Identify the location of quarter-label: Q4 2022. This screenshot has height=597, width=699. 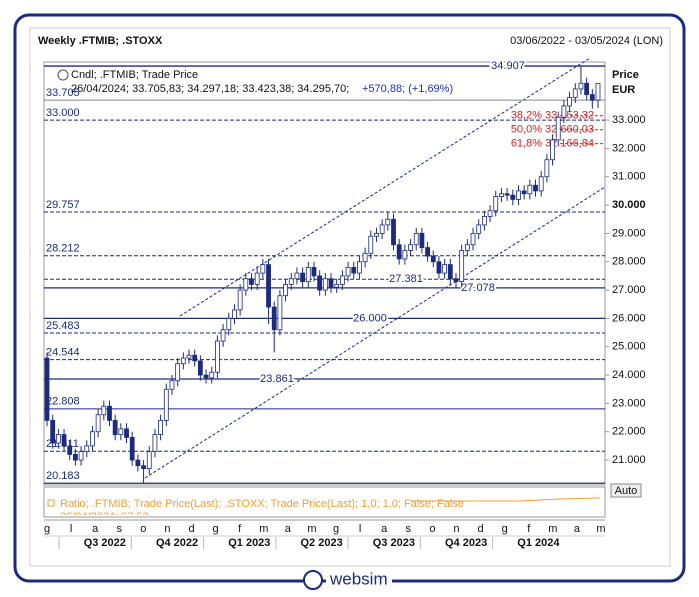
(177, 543).